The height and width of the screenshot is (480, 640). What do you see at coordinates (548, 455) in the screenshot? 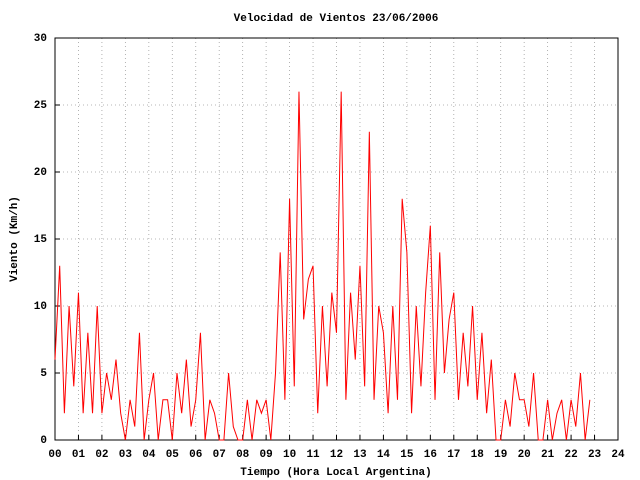
I see `x-tick-label: 21` at bounding box center [548, 455].